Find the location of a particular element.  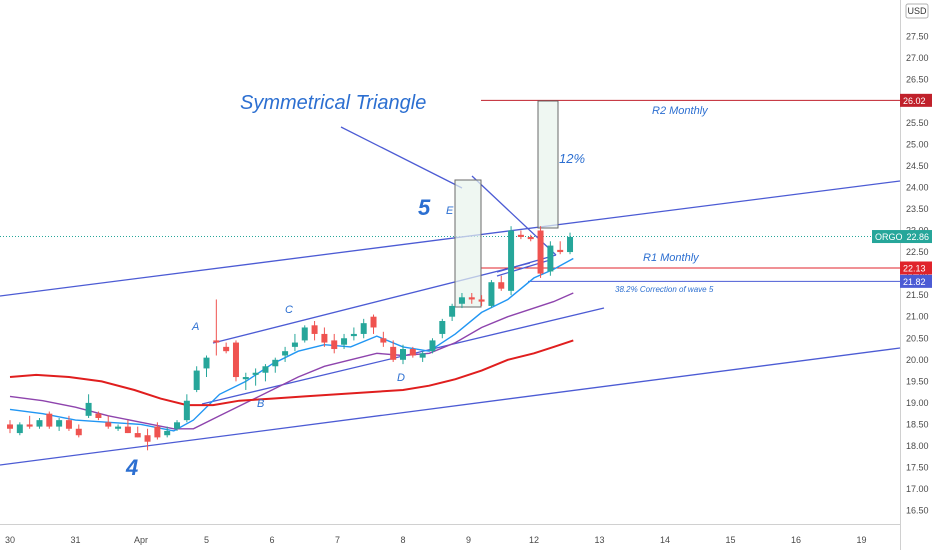

time-tick-label: 12 is located at coordinates (534, 540).